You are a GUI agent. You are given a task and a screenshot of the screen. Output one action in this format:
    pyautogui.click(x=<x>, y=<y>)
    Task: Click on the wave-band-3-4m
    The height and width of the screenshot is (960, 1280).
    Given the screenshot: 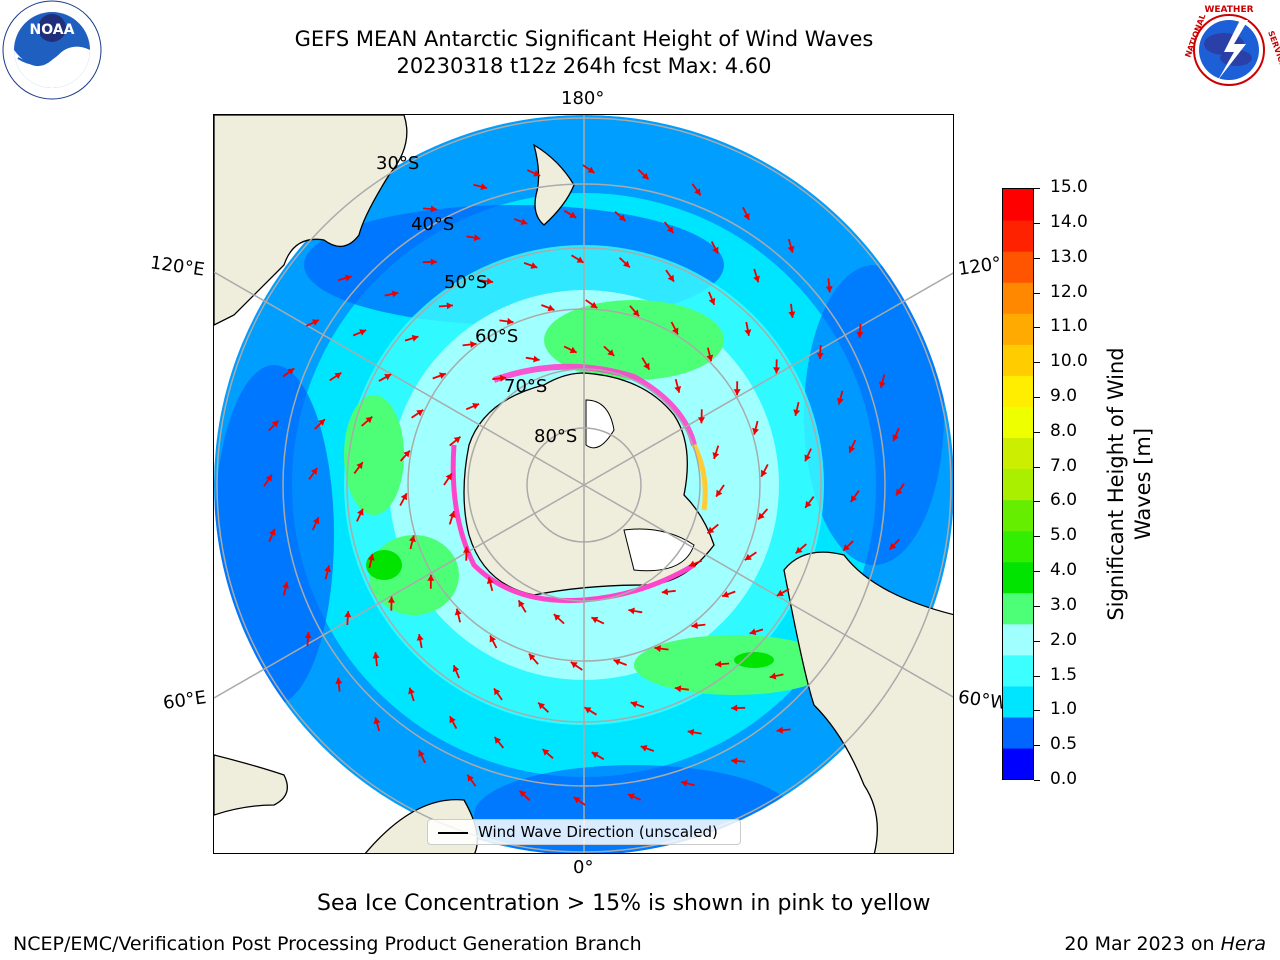 What is the action you would take?
    pyautogui.click(x=374, y=455)
    